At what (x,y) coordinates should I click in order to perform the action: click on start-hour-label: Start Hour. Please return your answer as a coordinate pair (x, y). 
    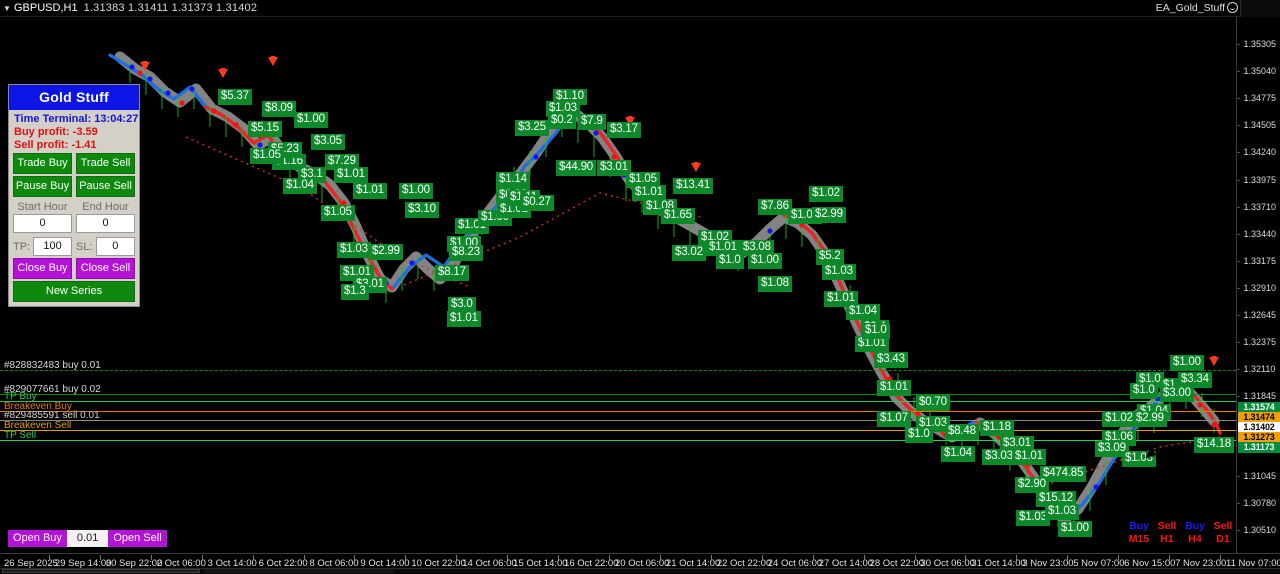
    Looking at the image, I should click on (42, 207).